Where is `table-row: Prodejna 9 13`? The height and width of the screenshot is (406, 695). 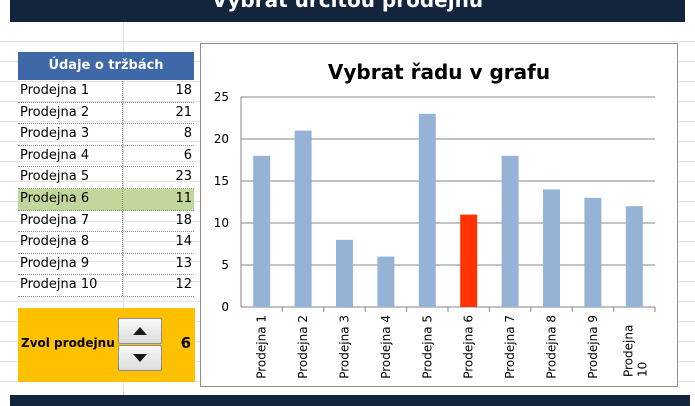 table-row: Prodejna 9 13 is located at coordinates (106, 264).